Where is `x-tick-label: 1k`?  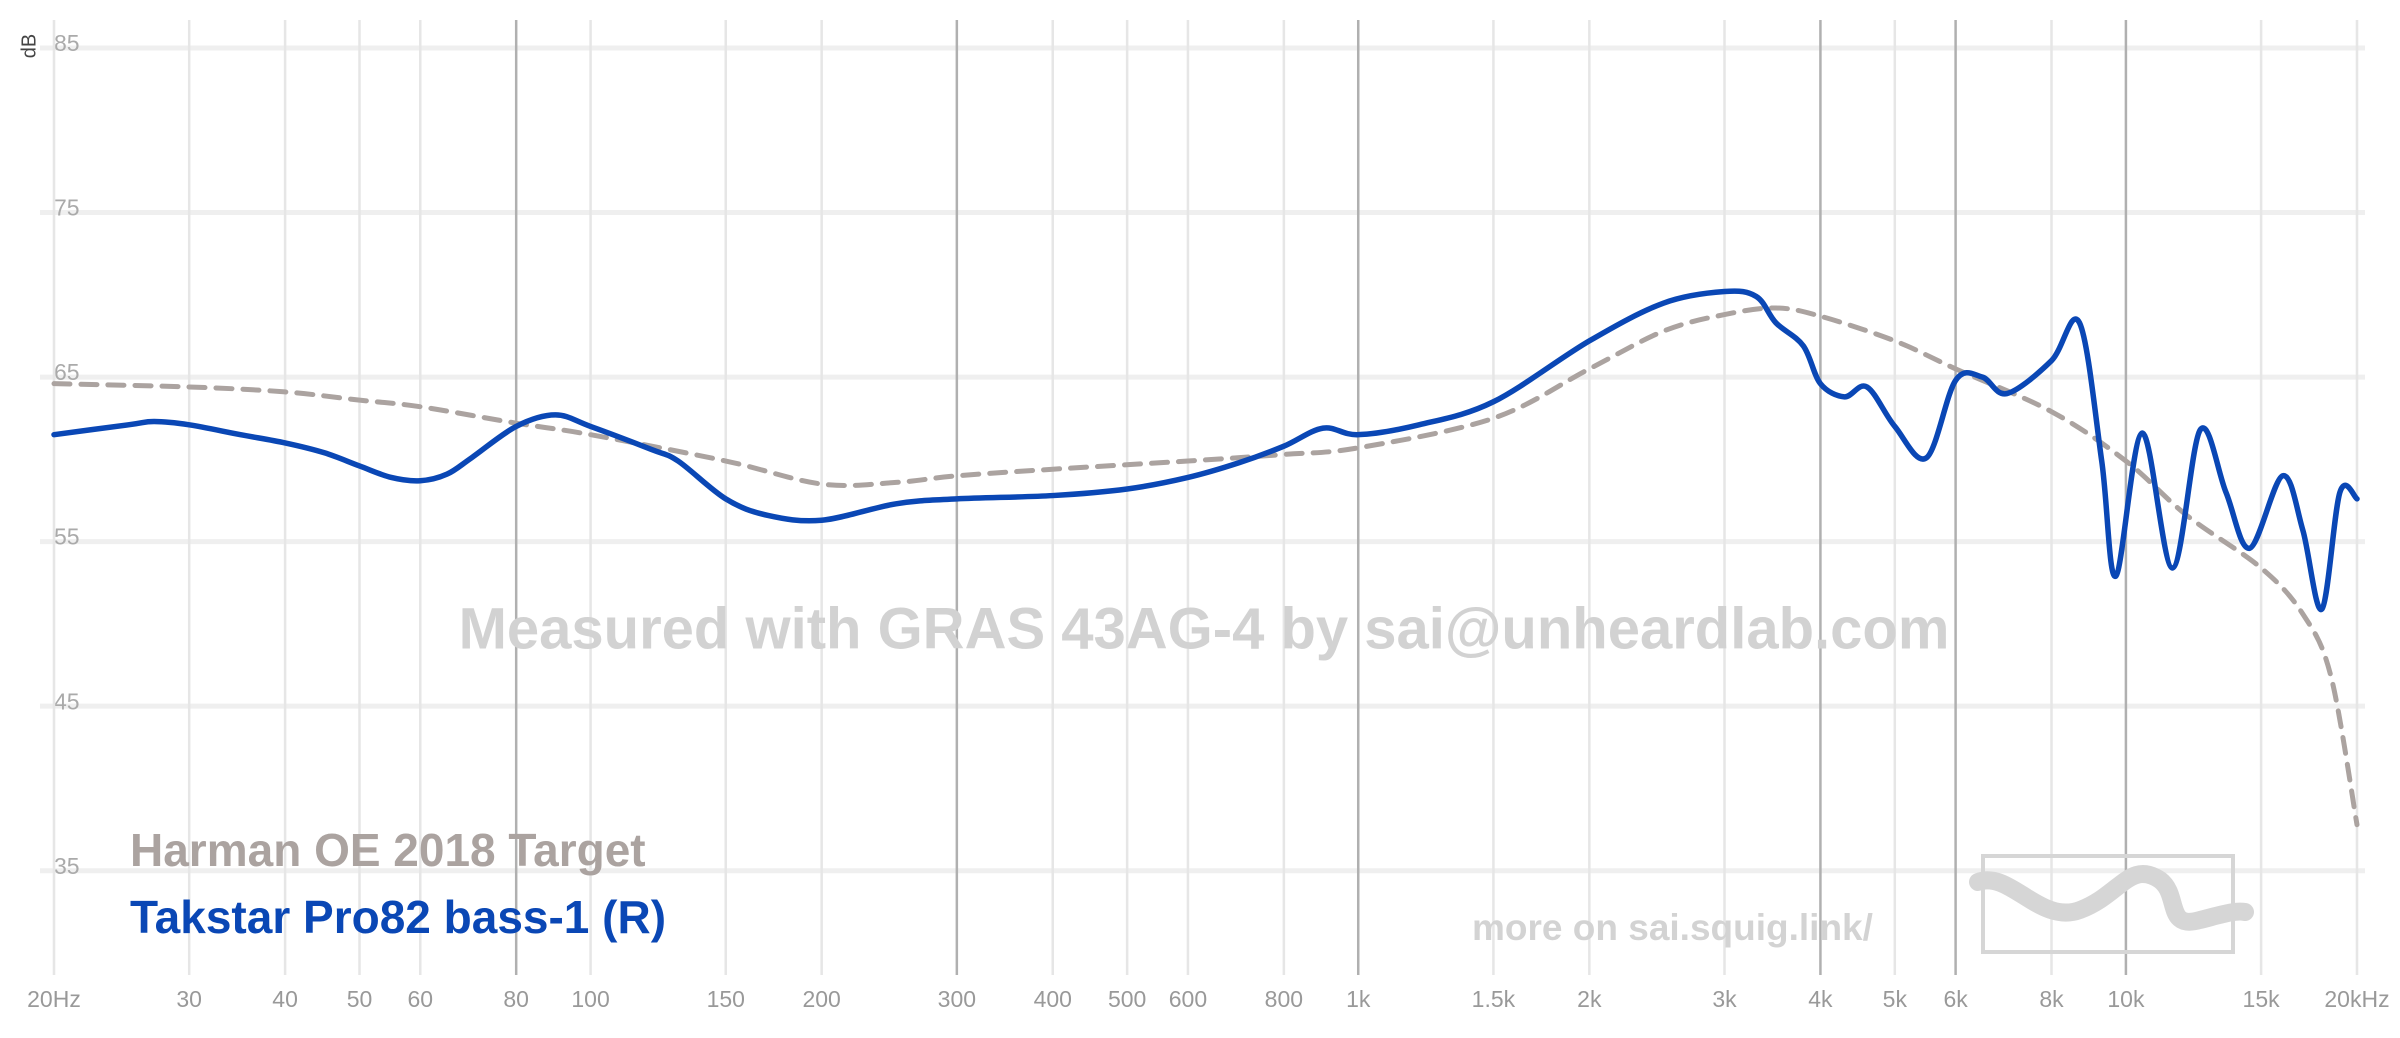
x-tick-label: 1k is located at coordinates (1358, 999).